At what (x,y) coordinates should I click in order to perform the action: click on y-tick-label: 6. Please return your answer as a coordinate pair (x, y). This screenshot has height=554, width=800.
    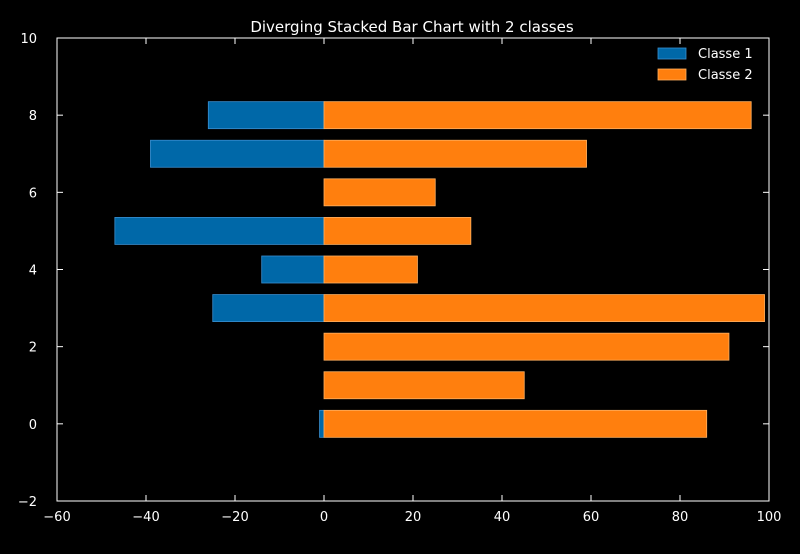
    Looking at the image, I should click on (33, 193).